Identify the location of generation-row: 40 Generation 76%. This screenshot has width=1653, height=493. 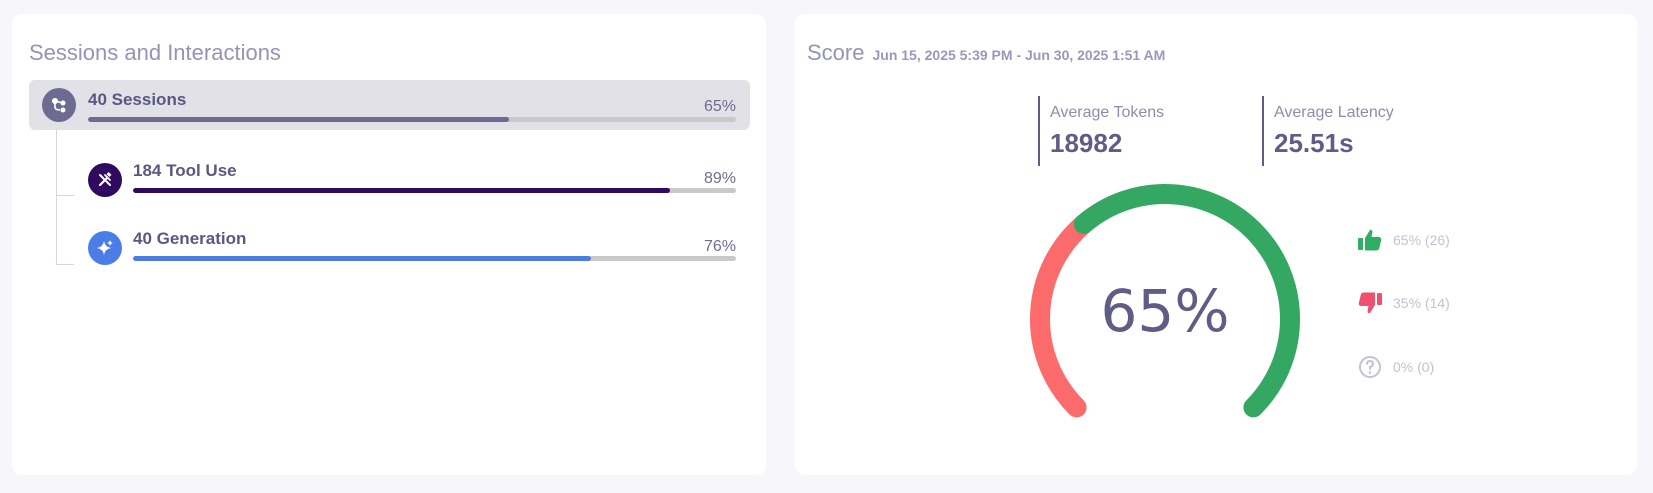
(389, 249).